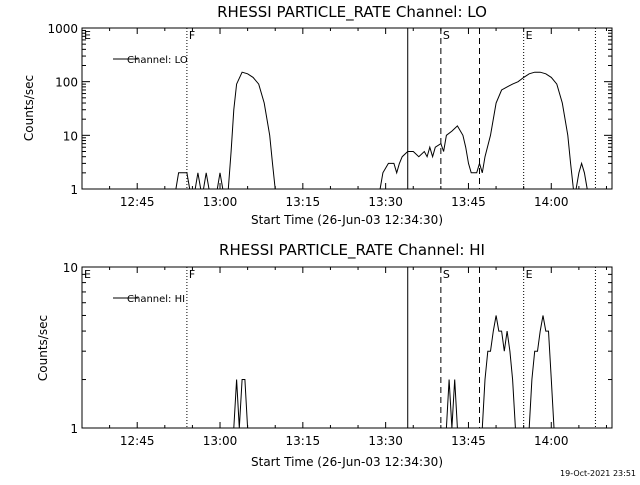 This screenshot has height=485, width=640. Describe the element at coordinates (43, 348) in the screenshot. I see `y-axis-label-hi: Counts/sec` at that location.